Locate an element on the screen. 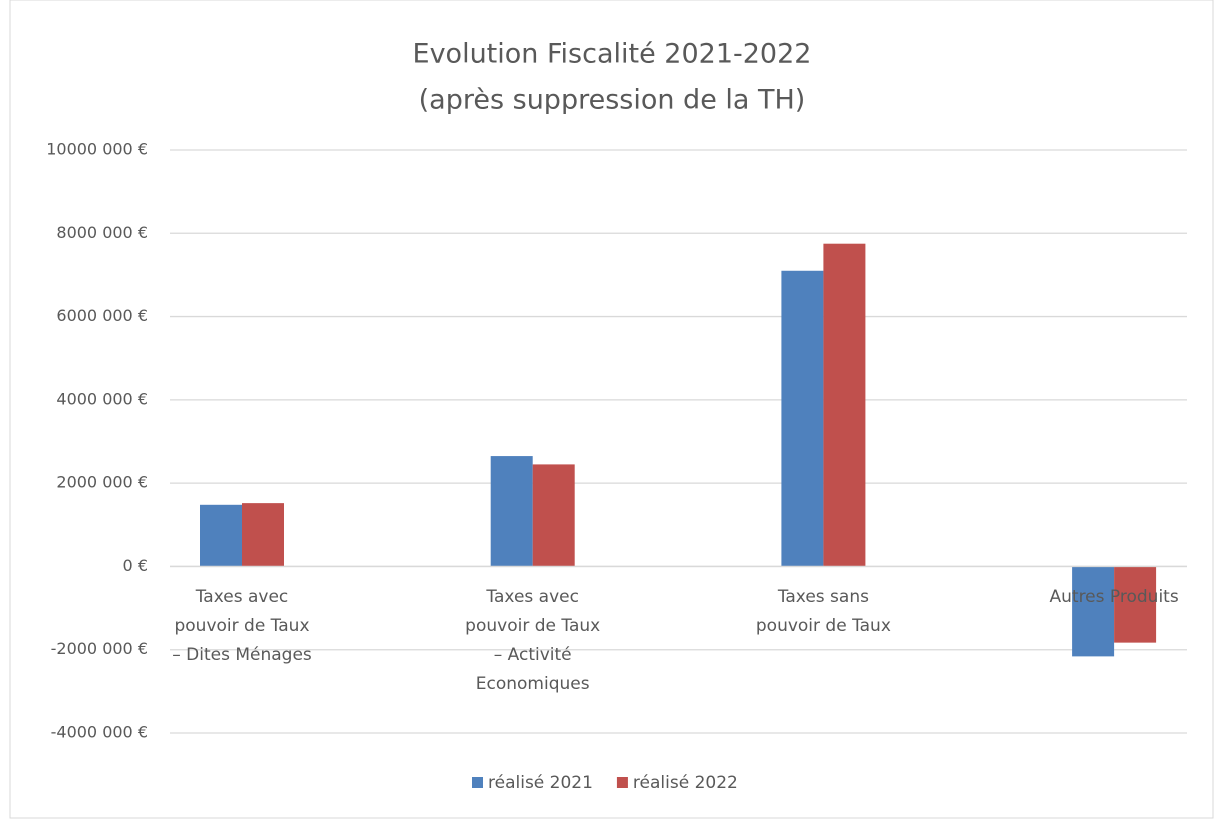 This screenshot has height=819, width=1214. legend-label: réalisé 2021 is located at coordinates (540, 783).